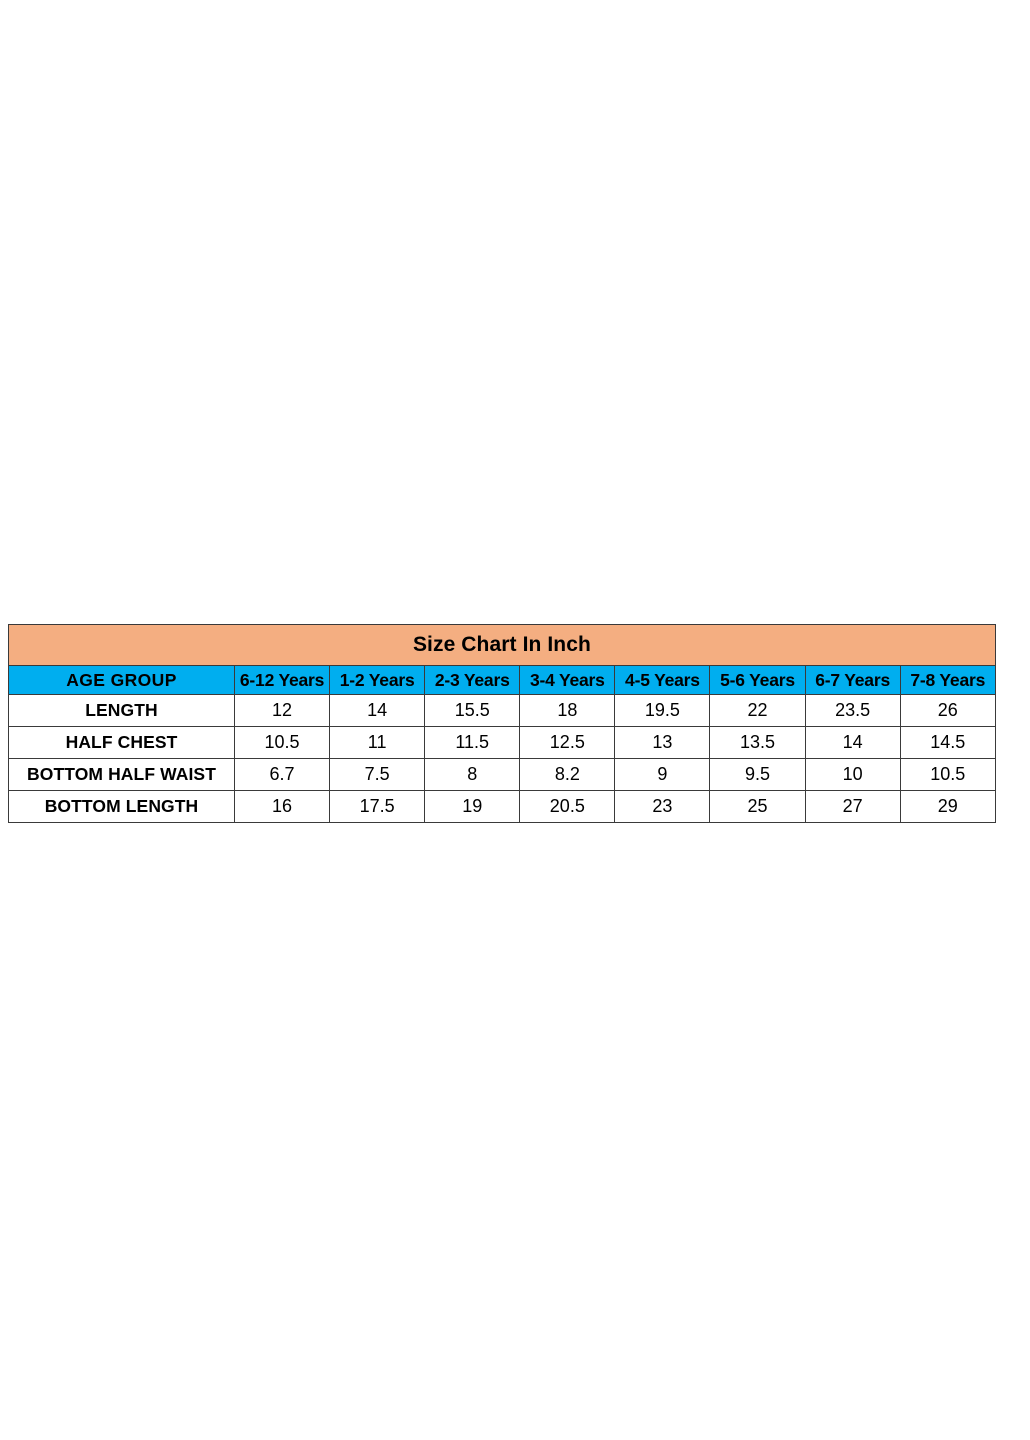 The image size is (1030, 1440). What do you see at coordinates (121, 774) in the screenshot?
I see `row-label-bottom-half-waist: BOTTOM HALF WAIST` at bounding box center [121, 774].